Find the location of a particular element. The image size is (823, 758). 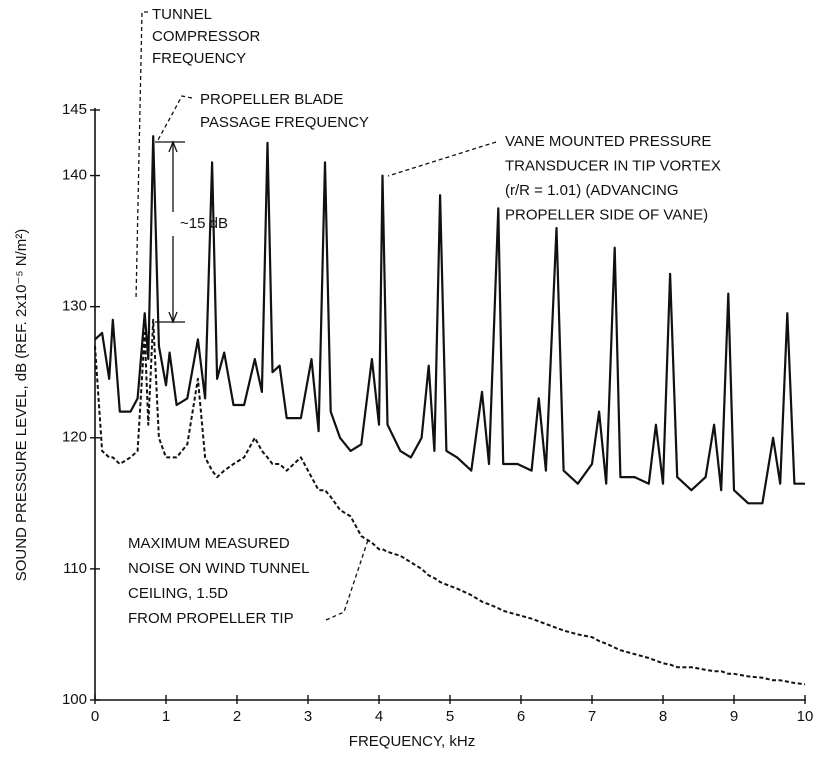

y-tick-label: 100 is located at coordinates (74, 699).